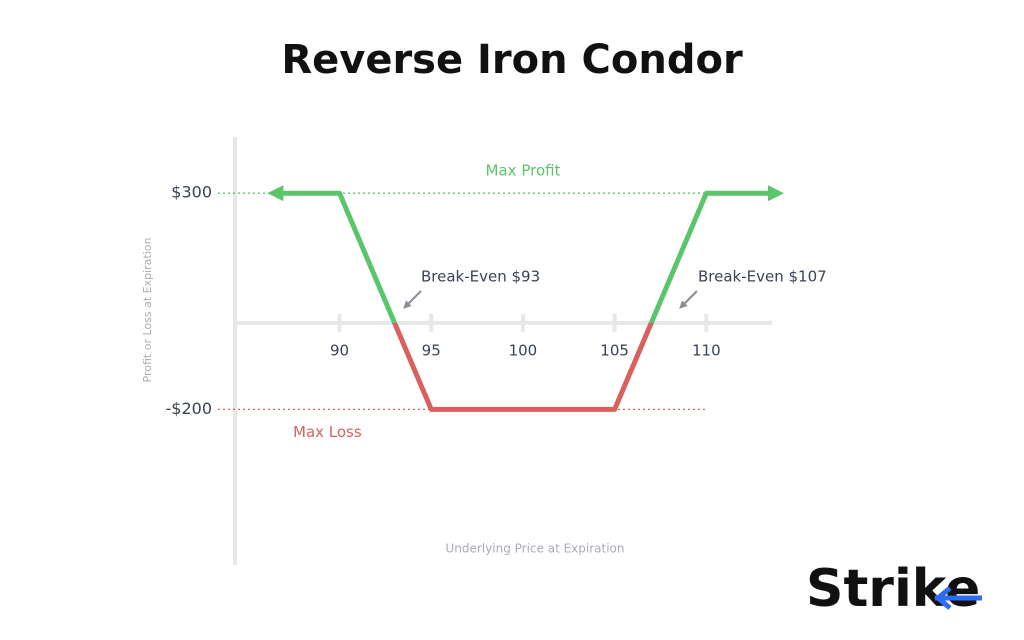 The height and width of the screenshot is (640, 1024). What do you see at coordinates (191, 192) in the screenshot?
I see `y-tick-label: $300` at bounding box center [191, 192].